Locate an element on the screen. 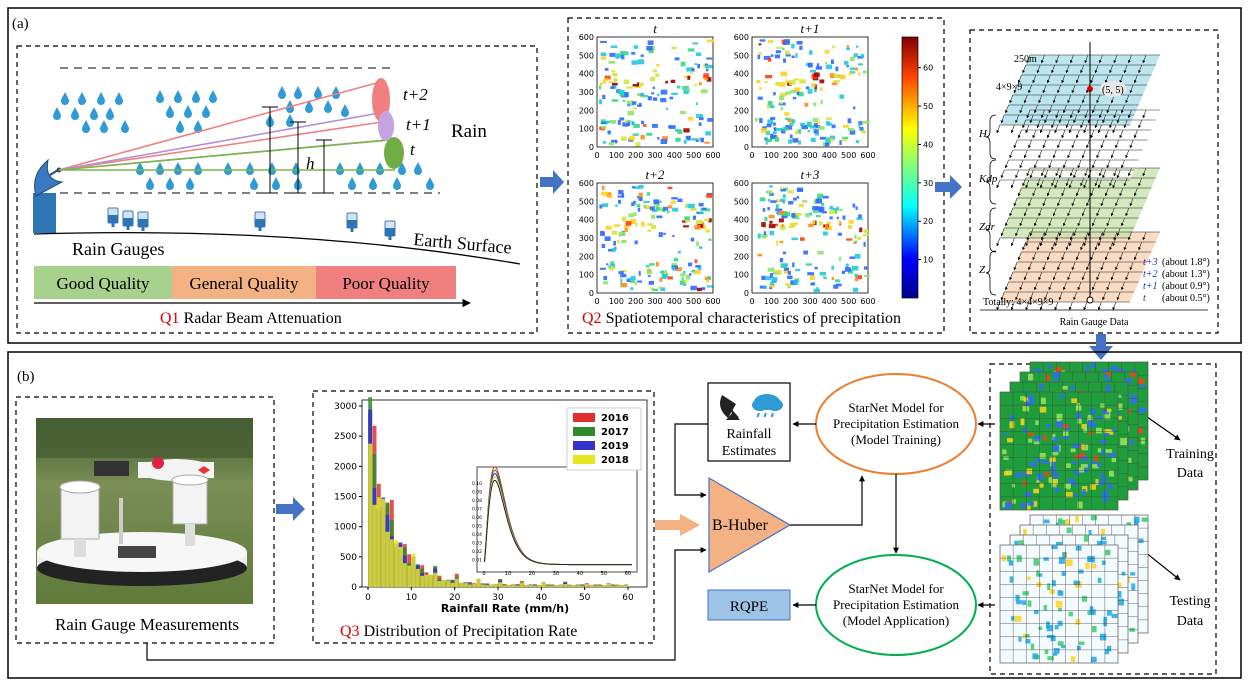 This screenshot has height=685, width=1251. layer-brace is located at coordinates (991, 182).